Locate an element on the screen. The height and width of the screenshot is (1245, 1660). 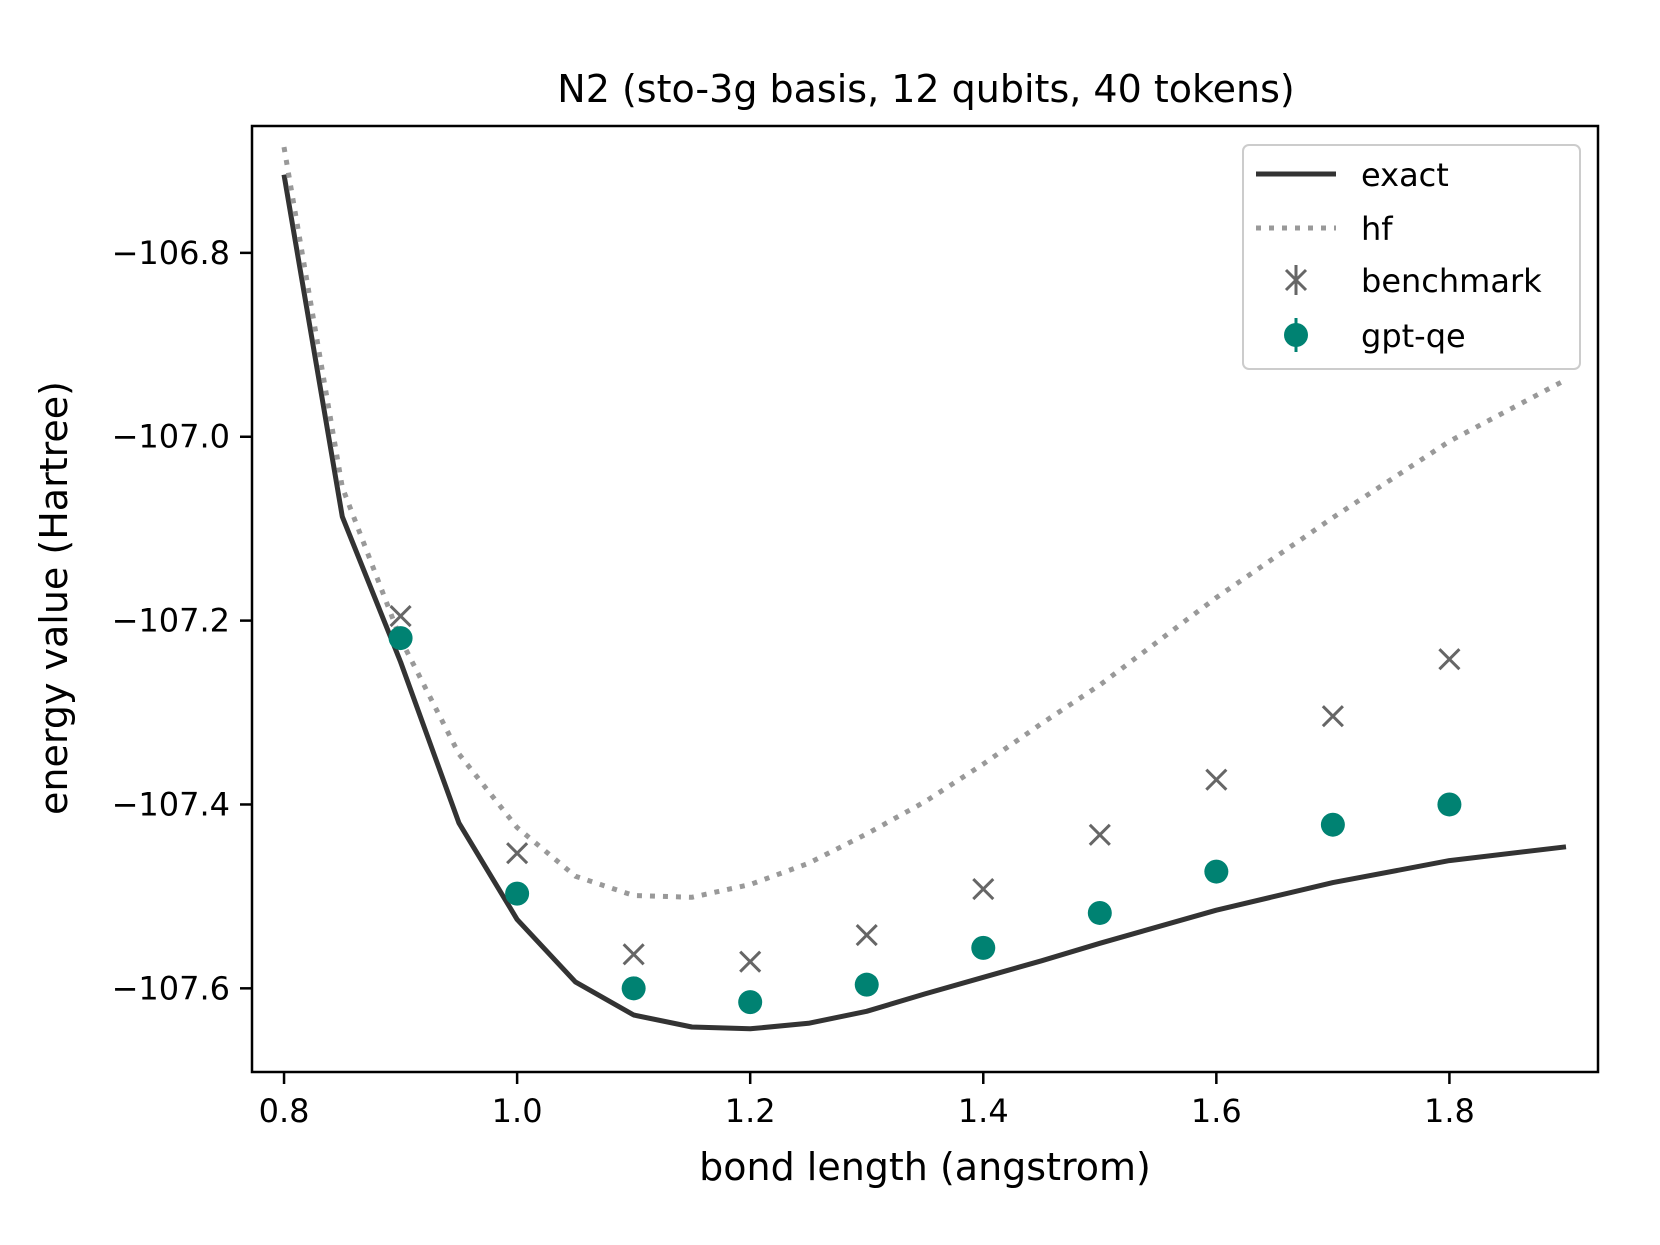
legend-benchmark-label: benchmark is located at coordinates (1451, 281).